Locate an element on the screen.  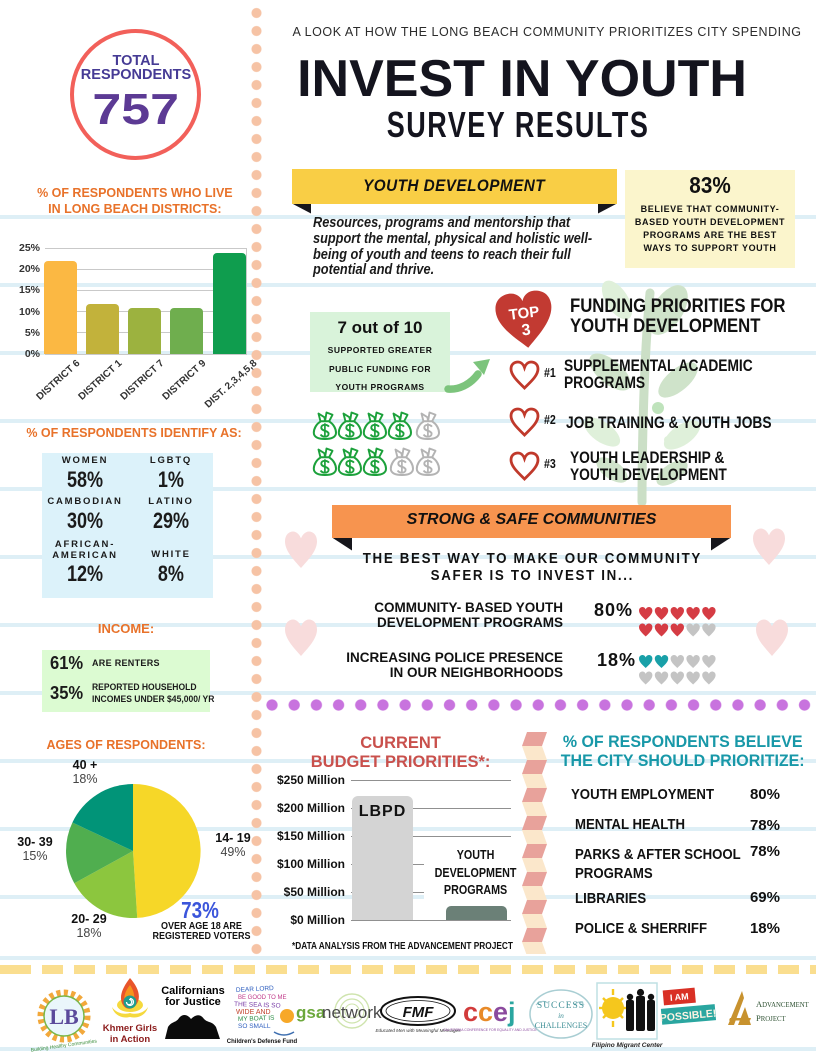
svg-text: Filipino Migrant Center is located at coordinates (627, 1045).